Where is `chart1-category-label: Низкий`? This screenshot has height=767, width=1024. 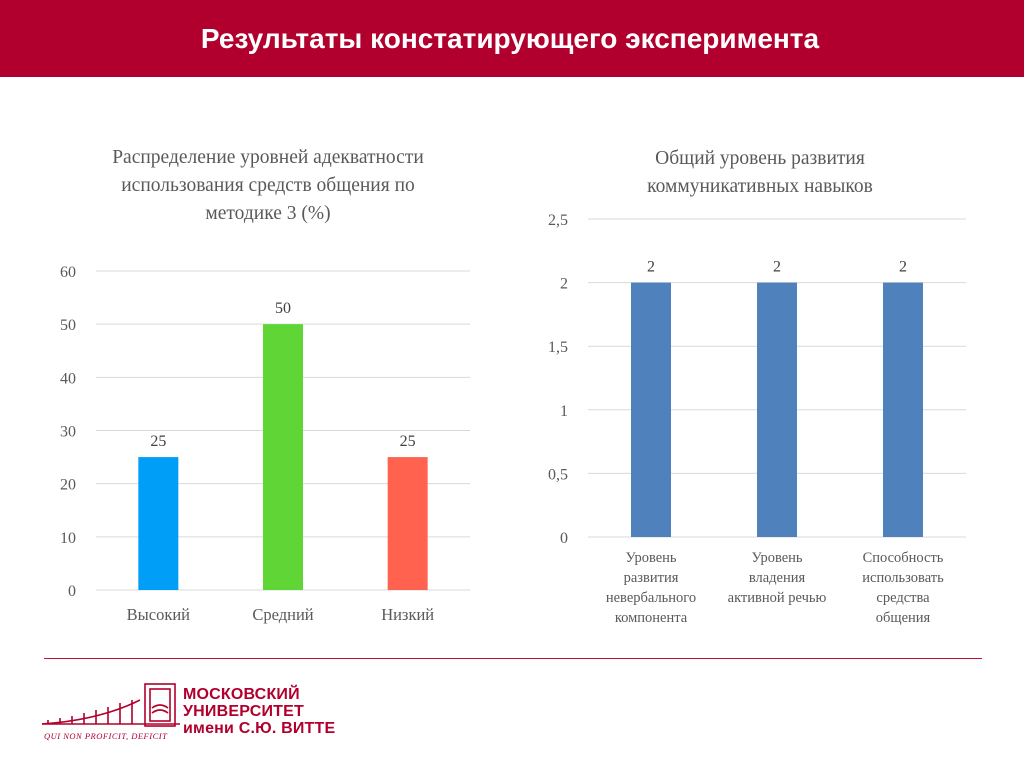 chart1-category-label: Низкий is located at coordinates (407, 614).